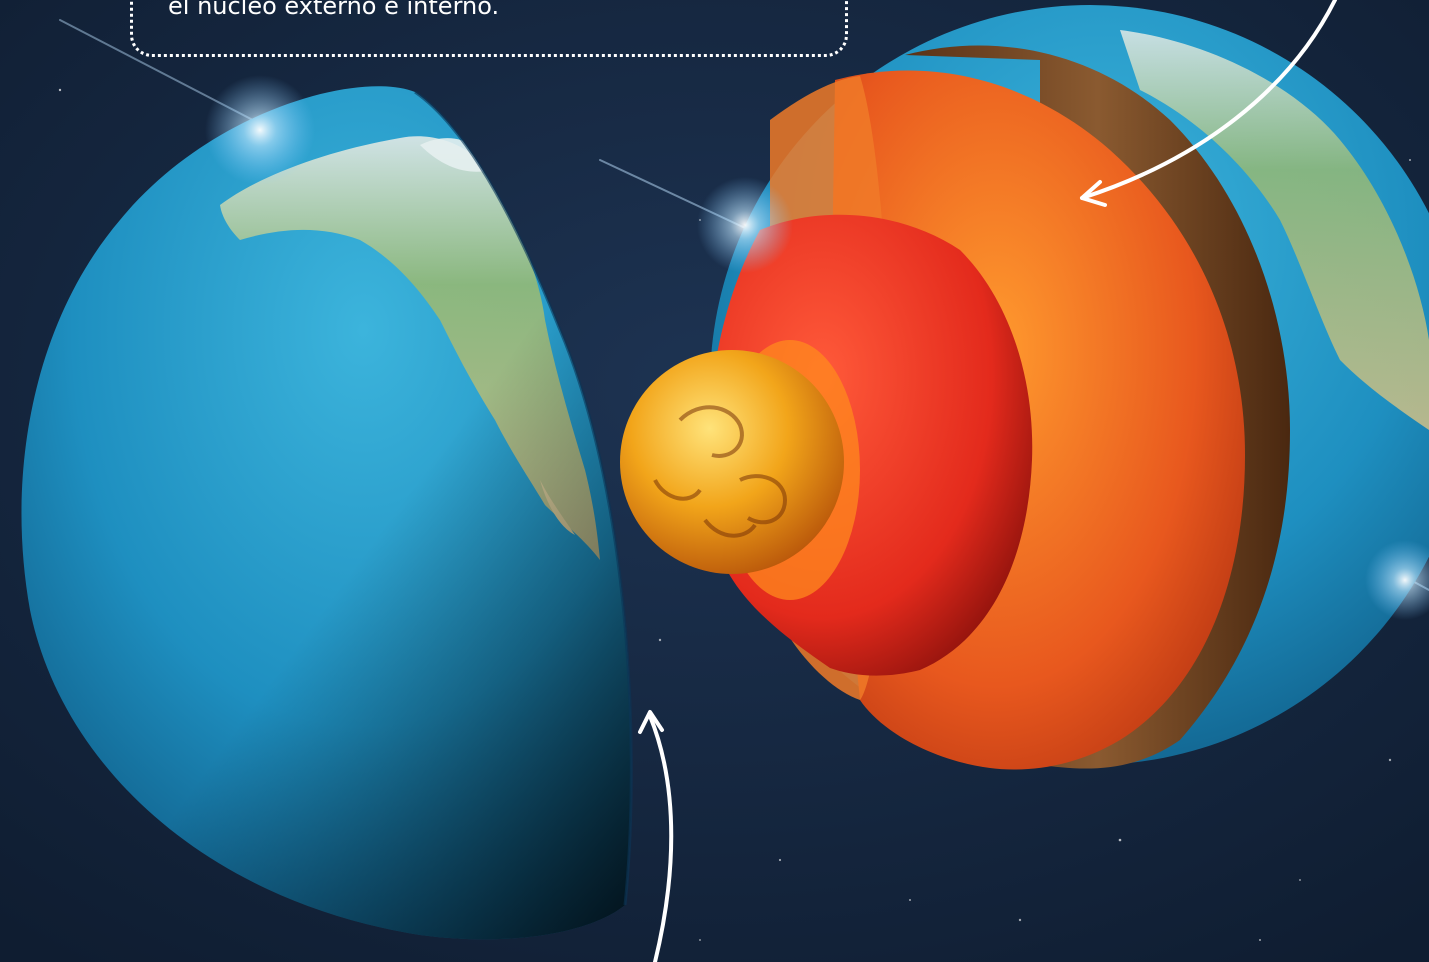 The width and height of the screenshot is (1429, 962). What do you see at coordinates (720, 471) in the screenshot?
I see `inner-core-texture` at bounding box center [720, 471].